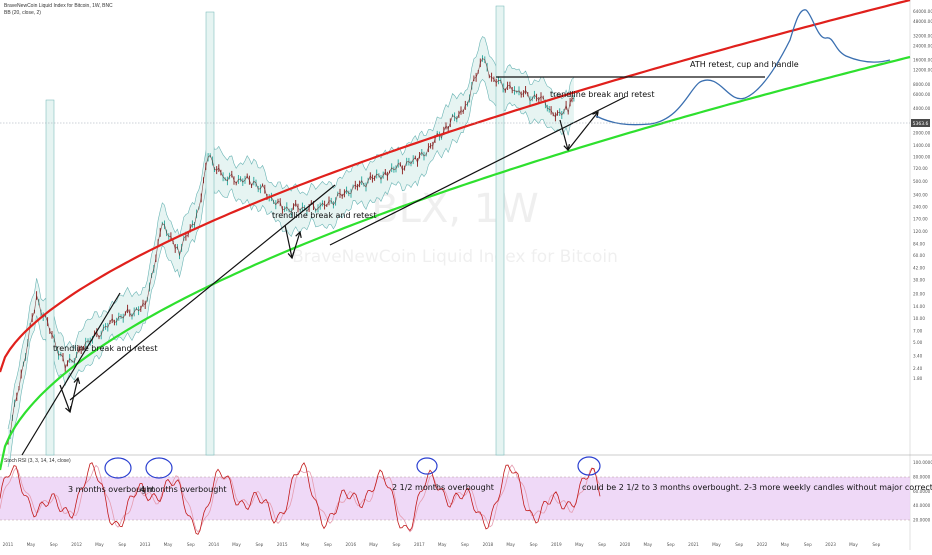  What do you see at coordinates (105, 348) in the screenshot?
I see `annotation-trend1: trendline break and retest` at bounding box center [105, 348].